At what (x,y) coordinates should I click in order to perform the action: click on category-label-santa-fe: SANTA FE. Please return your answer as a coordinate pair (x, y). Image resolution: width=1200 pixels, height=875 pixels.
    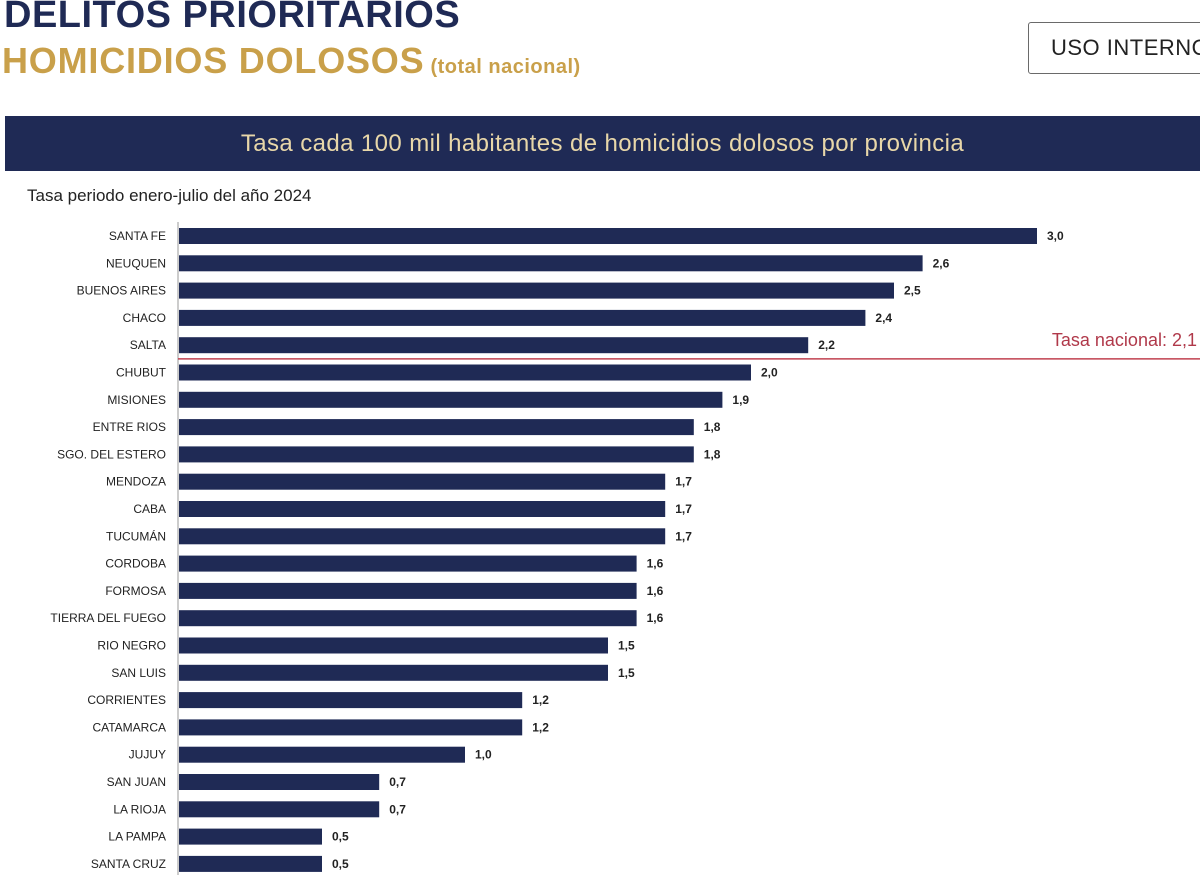
    Looking at the image, I should click on (137, 236).